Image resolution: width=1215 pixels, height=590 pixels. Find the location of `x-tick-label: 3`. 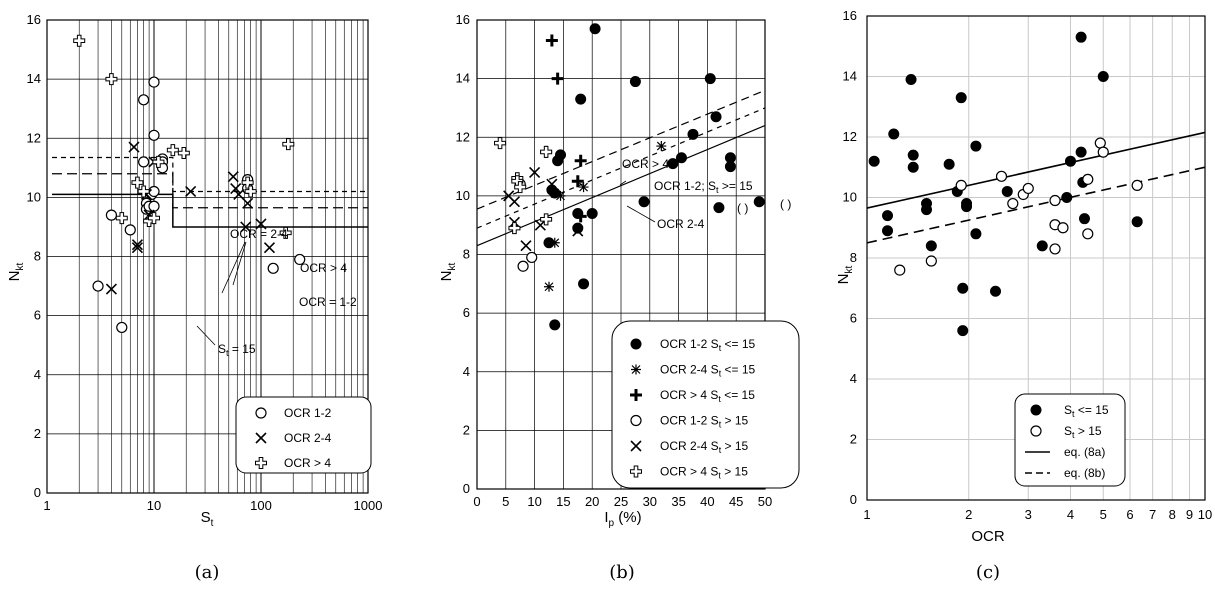

x-tick-label: 3 is located at coordinates (1028, 514).